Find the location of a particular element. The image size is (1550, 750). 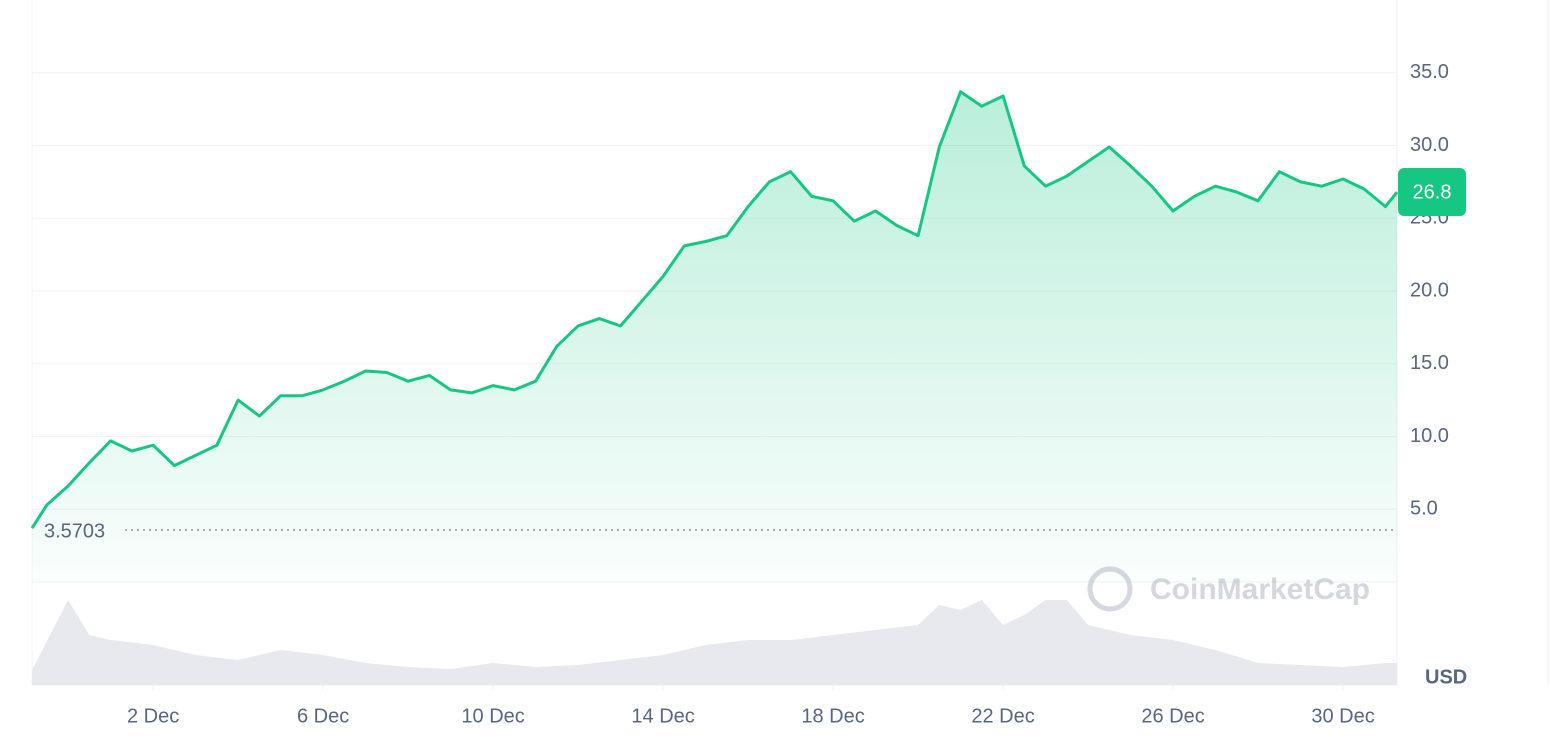

last-price-label: 26.8 is located at coordinates (1432, 192).